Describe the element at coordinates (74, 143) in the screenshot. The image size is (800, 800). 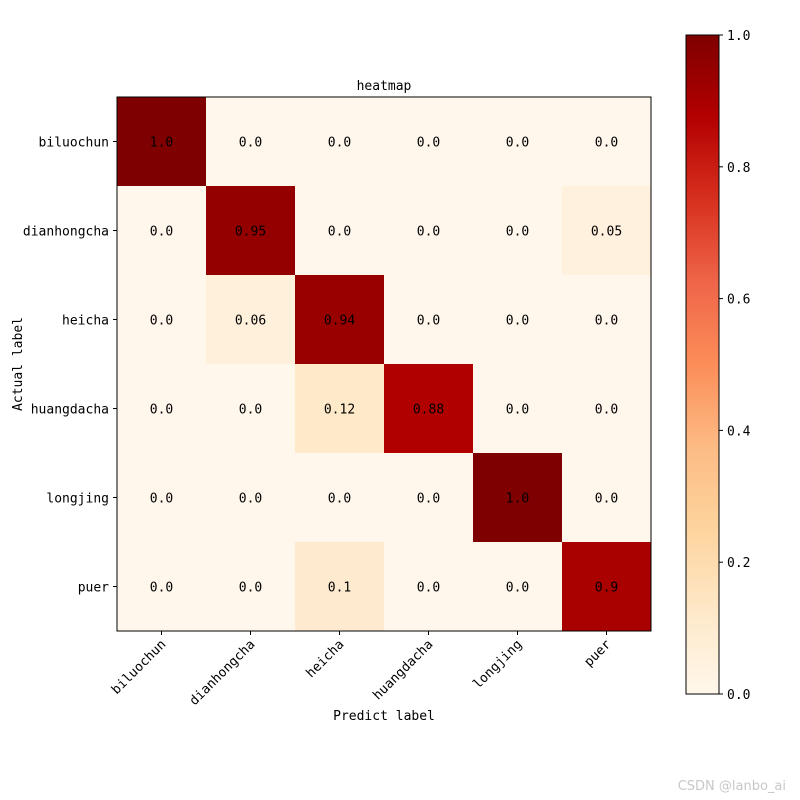
I see `y-tick-label: biluochun` at that location.